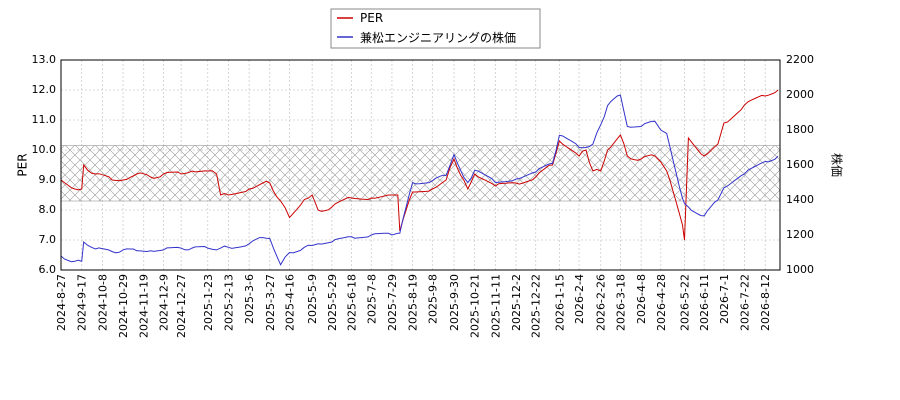 This screenshot has height=400, width=900. What do you see at coordinates (228, 302) in the screenshot?
I see `x-tick-label: 2025-2-13` at bounding box center [228, 302].